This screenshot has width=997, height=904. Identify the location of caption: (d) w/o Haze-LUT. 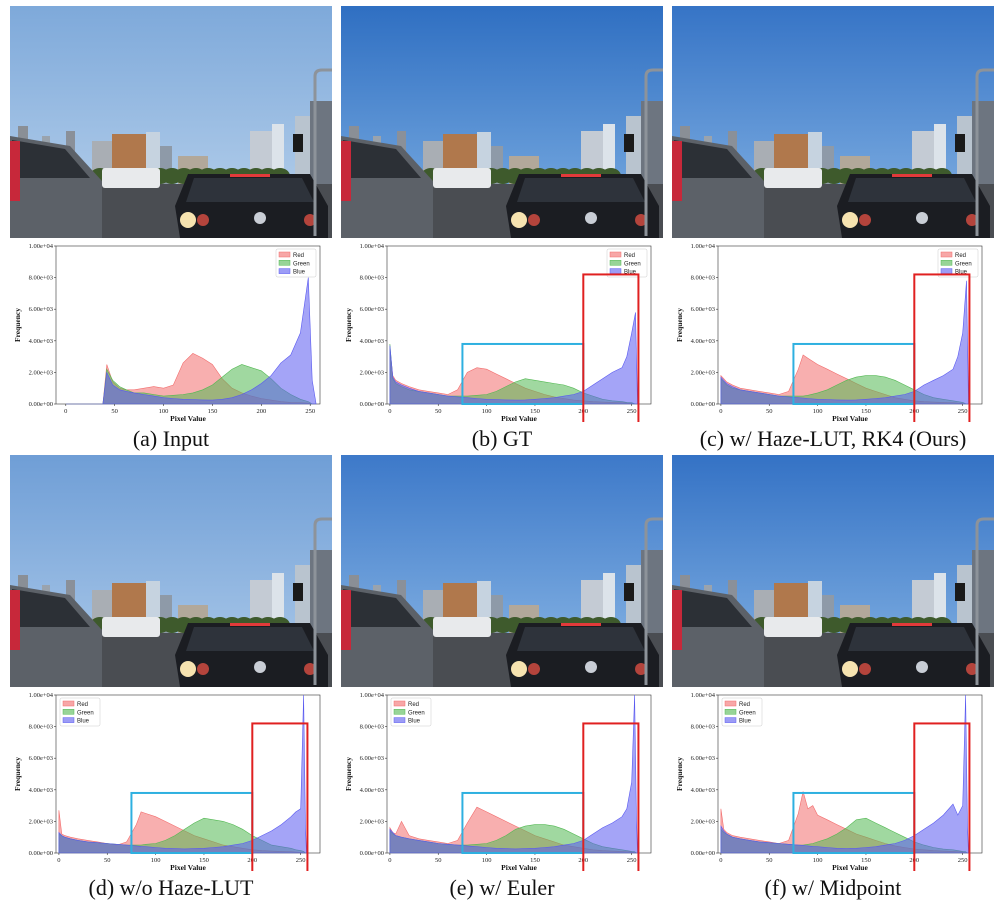
(171, 887).